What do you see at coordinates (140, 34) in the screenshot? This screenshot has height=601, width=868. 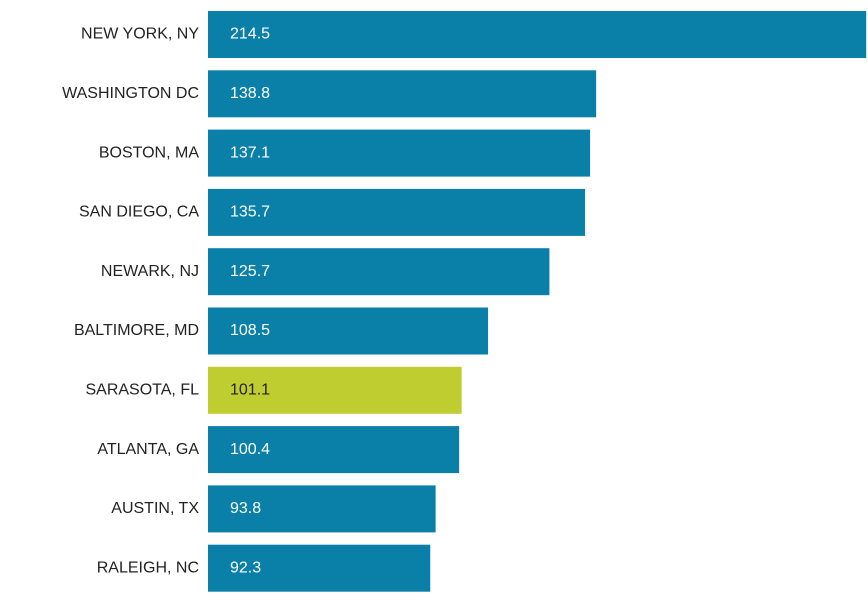 I see `category-label: NEW YORK, NY` at bounding box center [140, 34].